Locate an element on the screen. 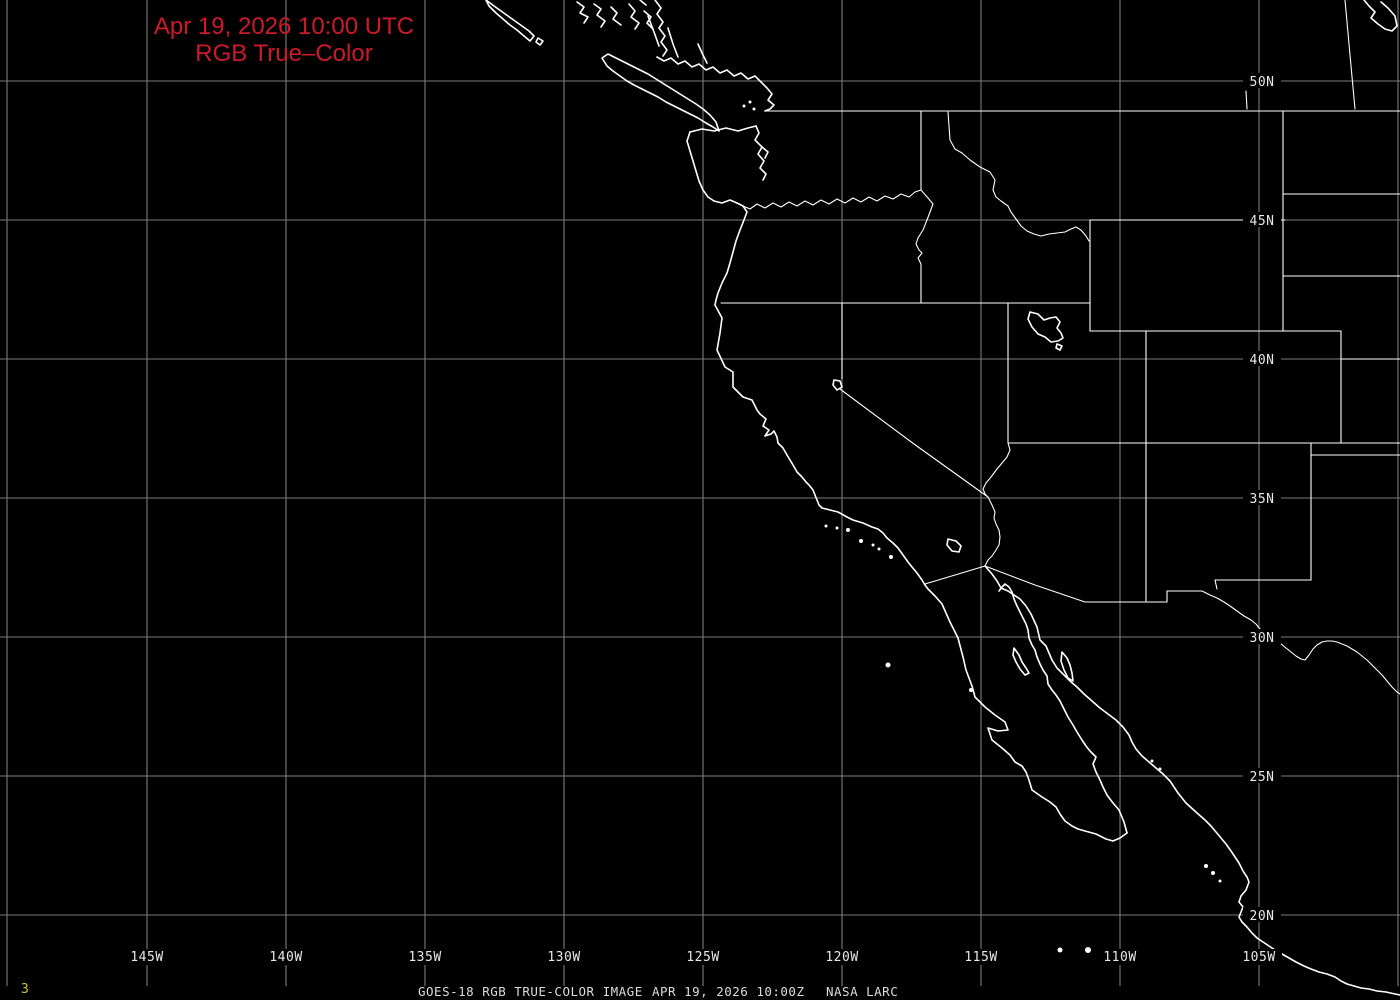 Image resolution: width=1400 pixels, height=1000 pixels. border-nv-az-river is located at coordinates (996, 470).